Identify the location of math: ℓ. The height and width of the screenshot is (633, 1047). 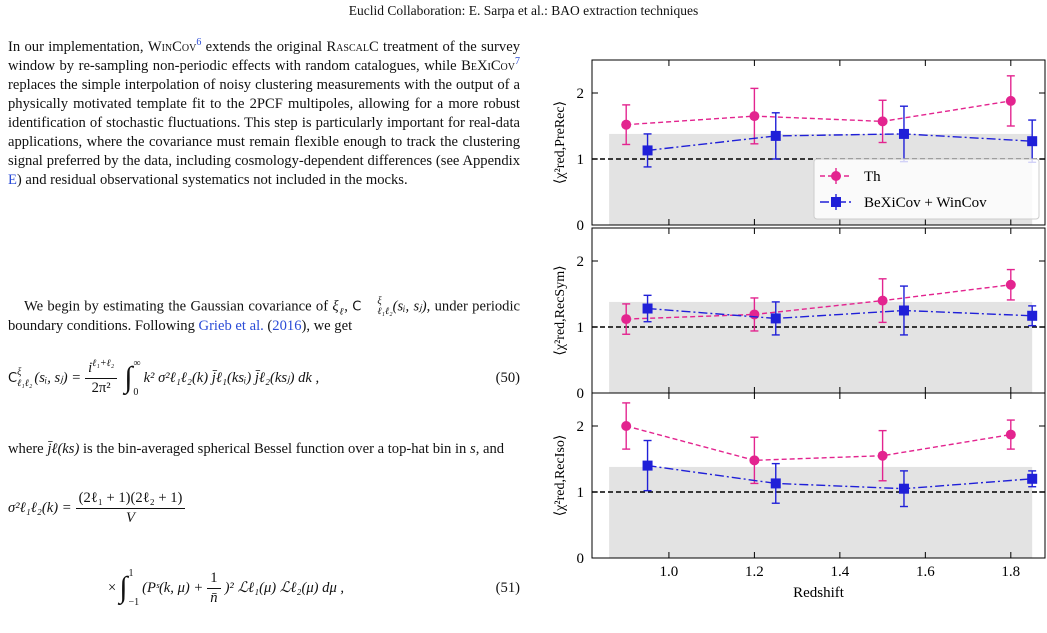
(341, 312).